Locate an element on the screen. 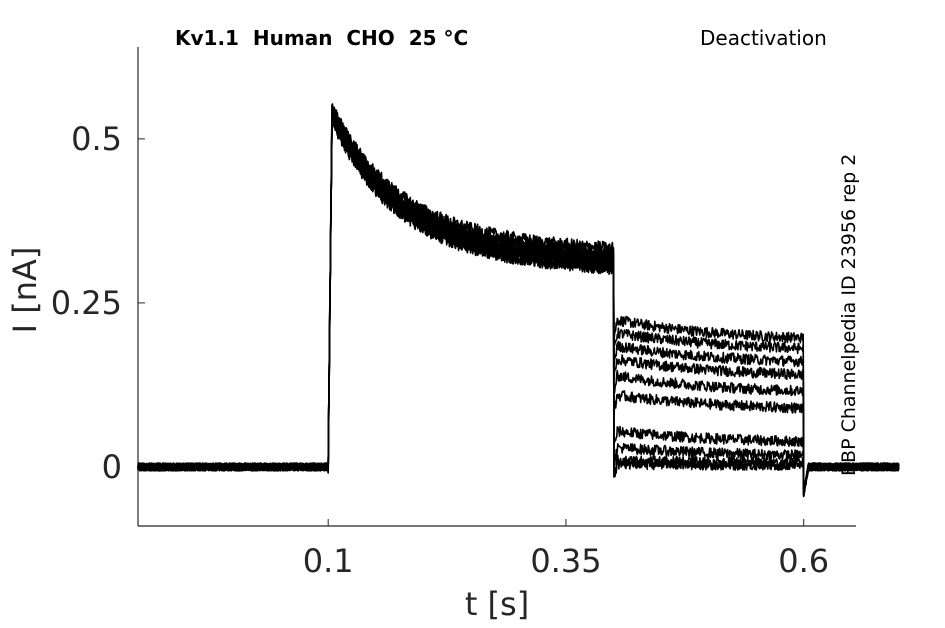 Image resolution: width=945 pixels, height=628 pixels. y-tick-label: 0.5 is located at coordinates (96, 139).